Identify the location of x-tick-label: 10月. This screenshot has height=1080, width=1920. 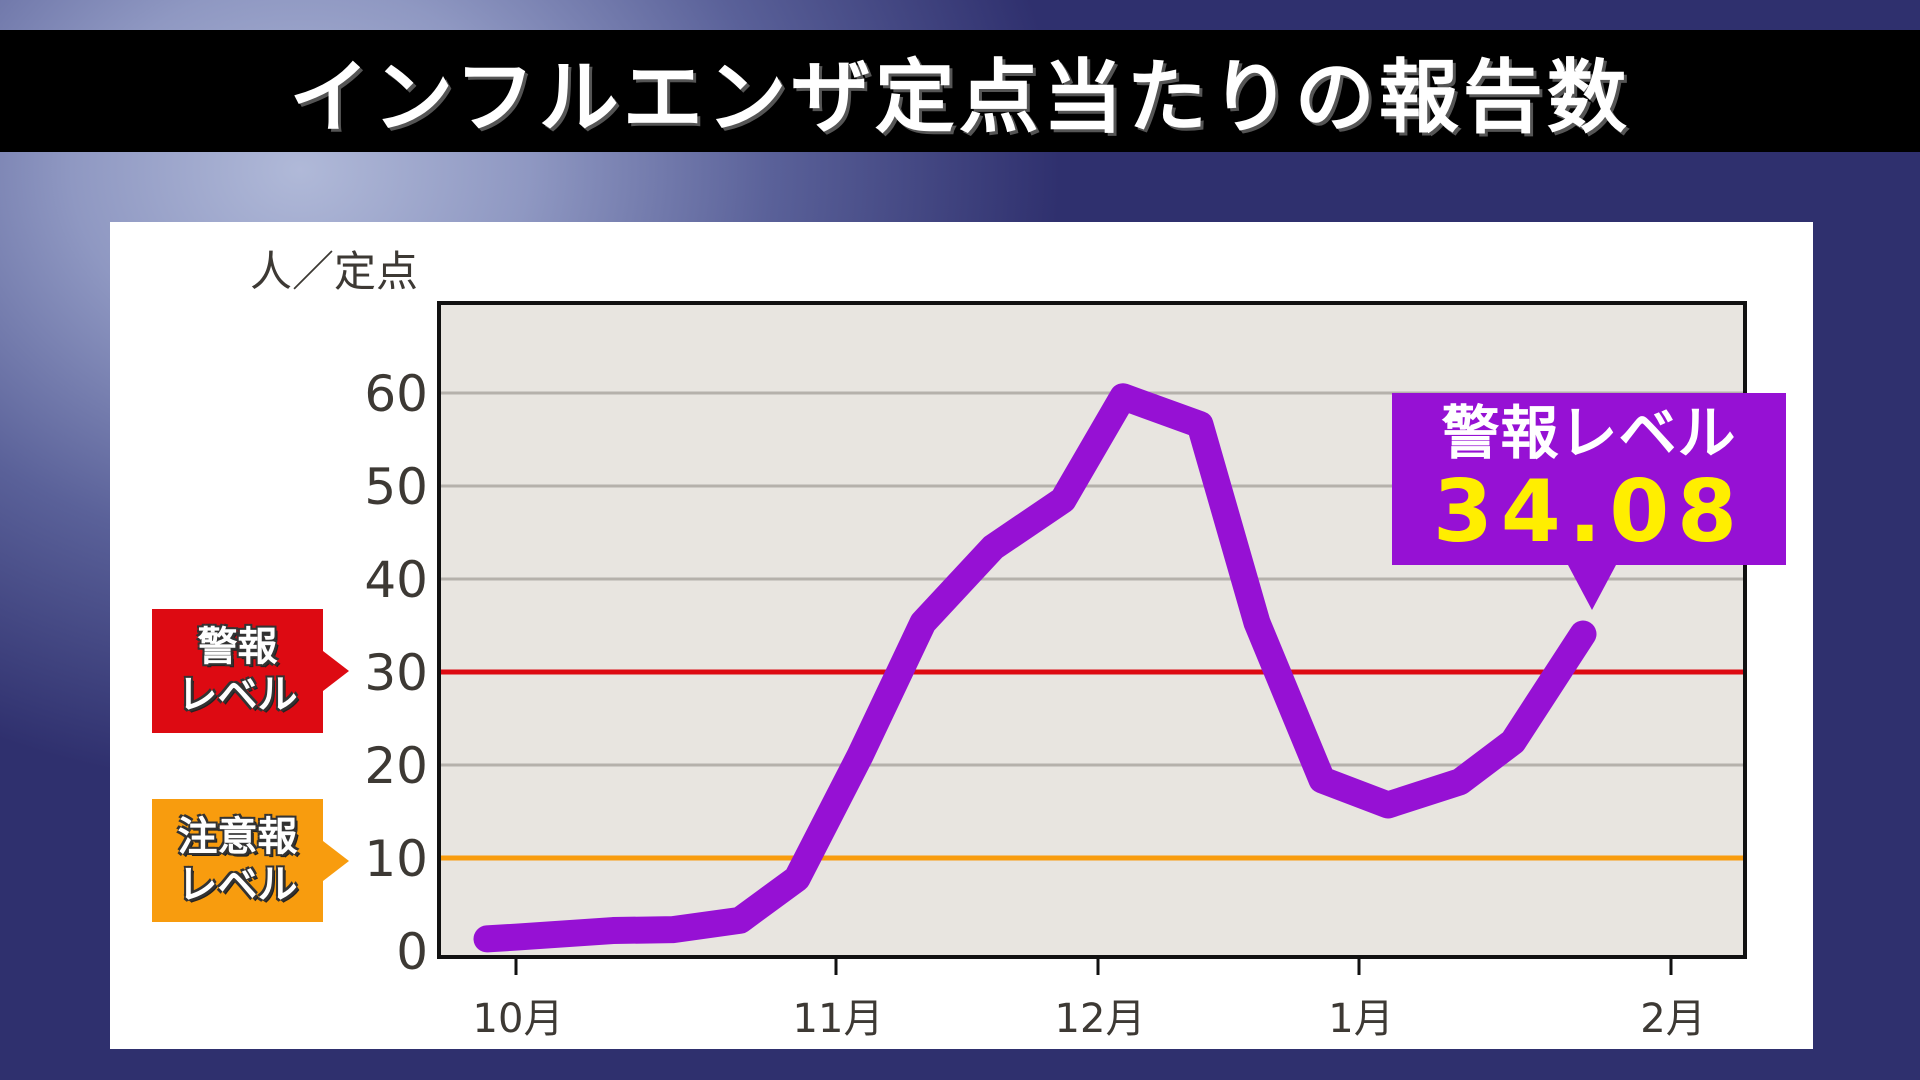
(518, 1019).